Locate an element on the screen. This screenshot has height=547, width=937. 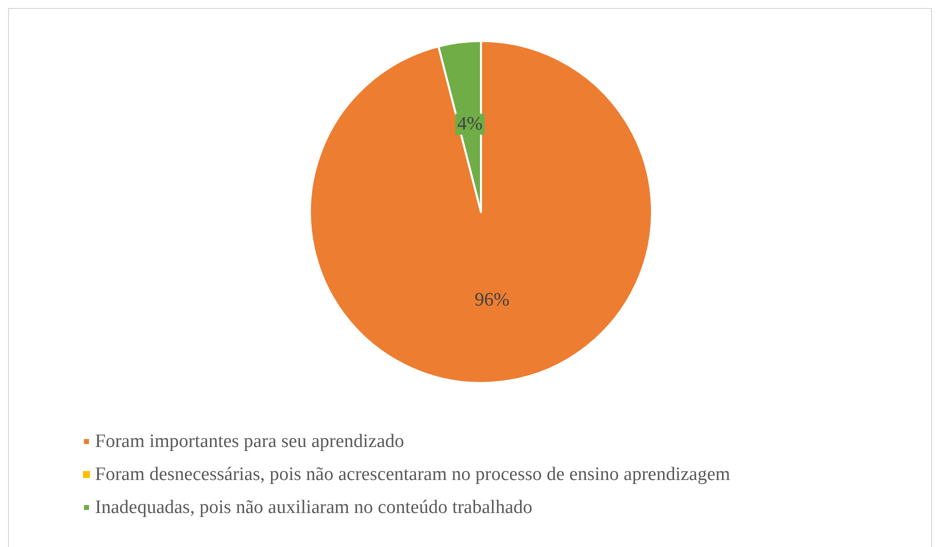
data-label: 96% is located at coordinates (492, 299).